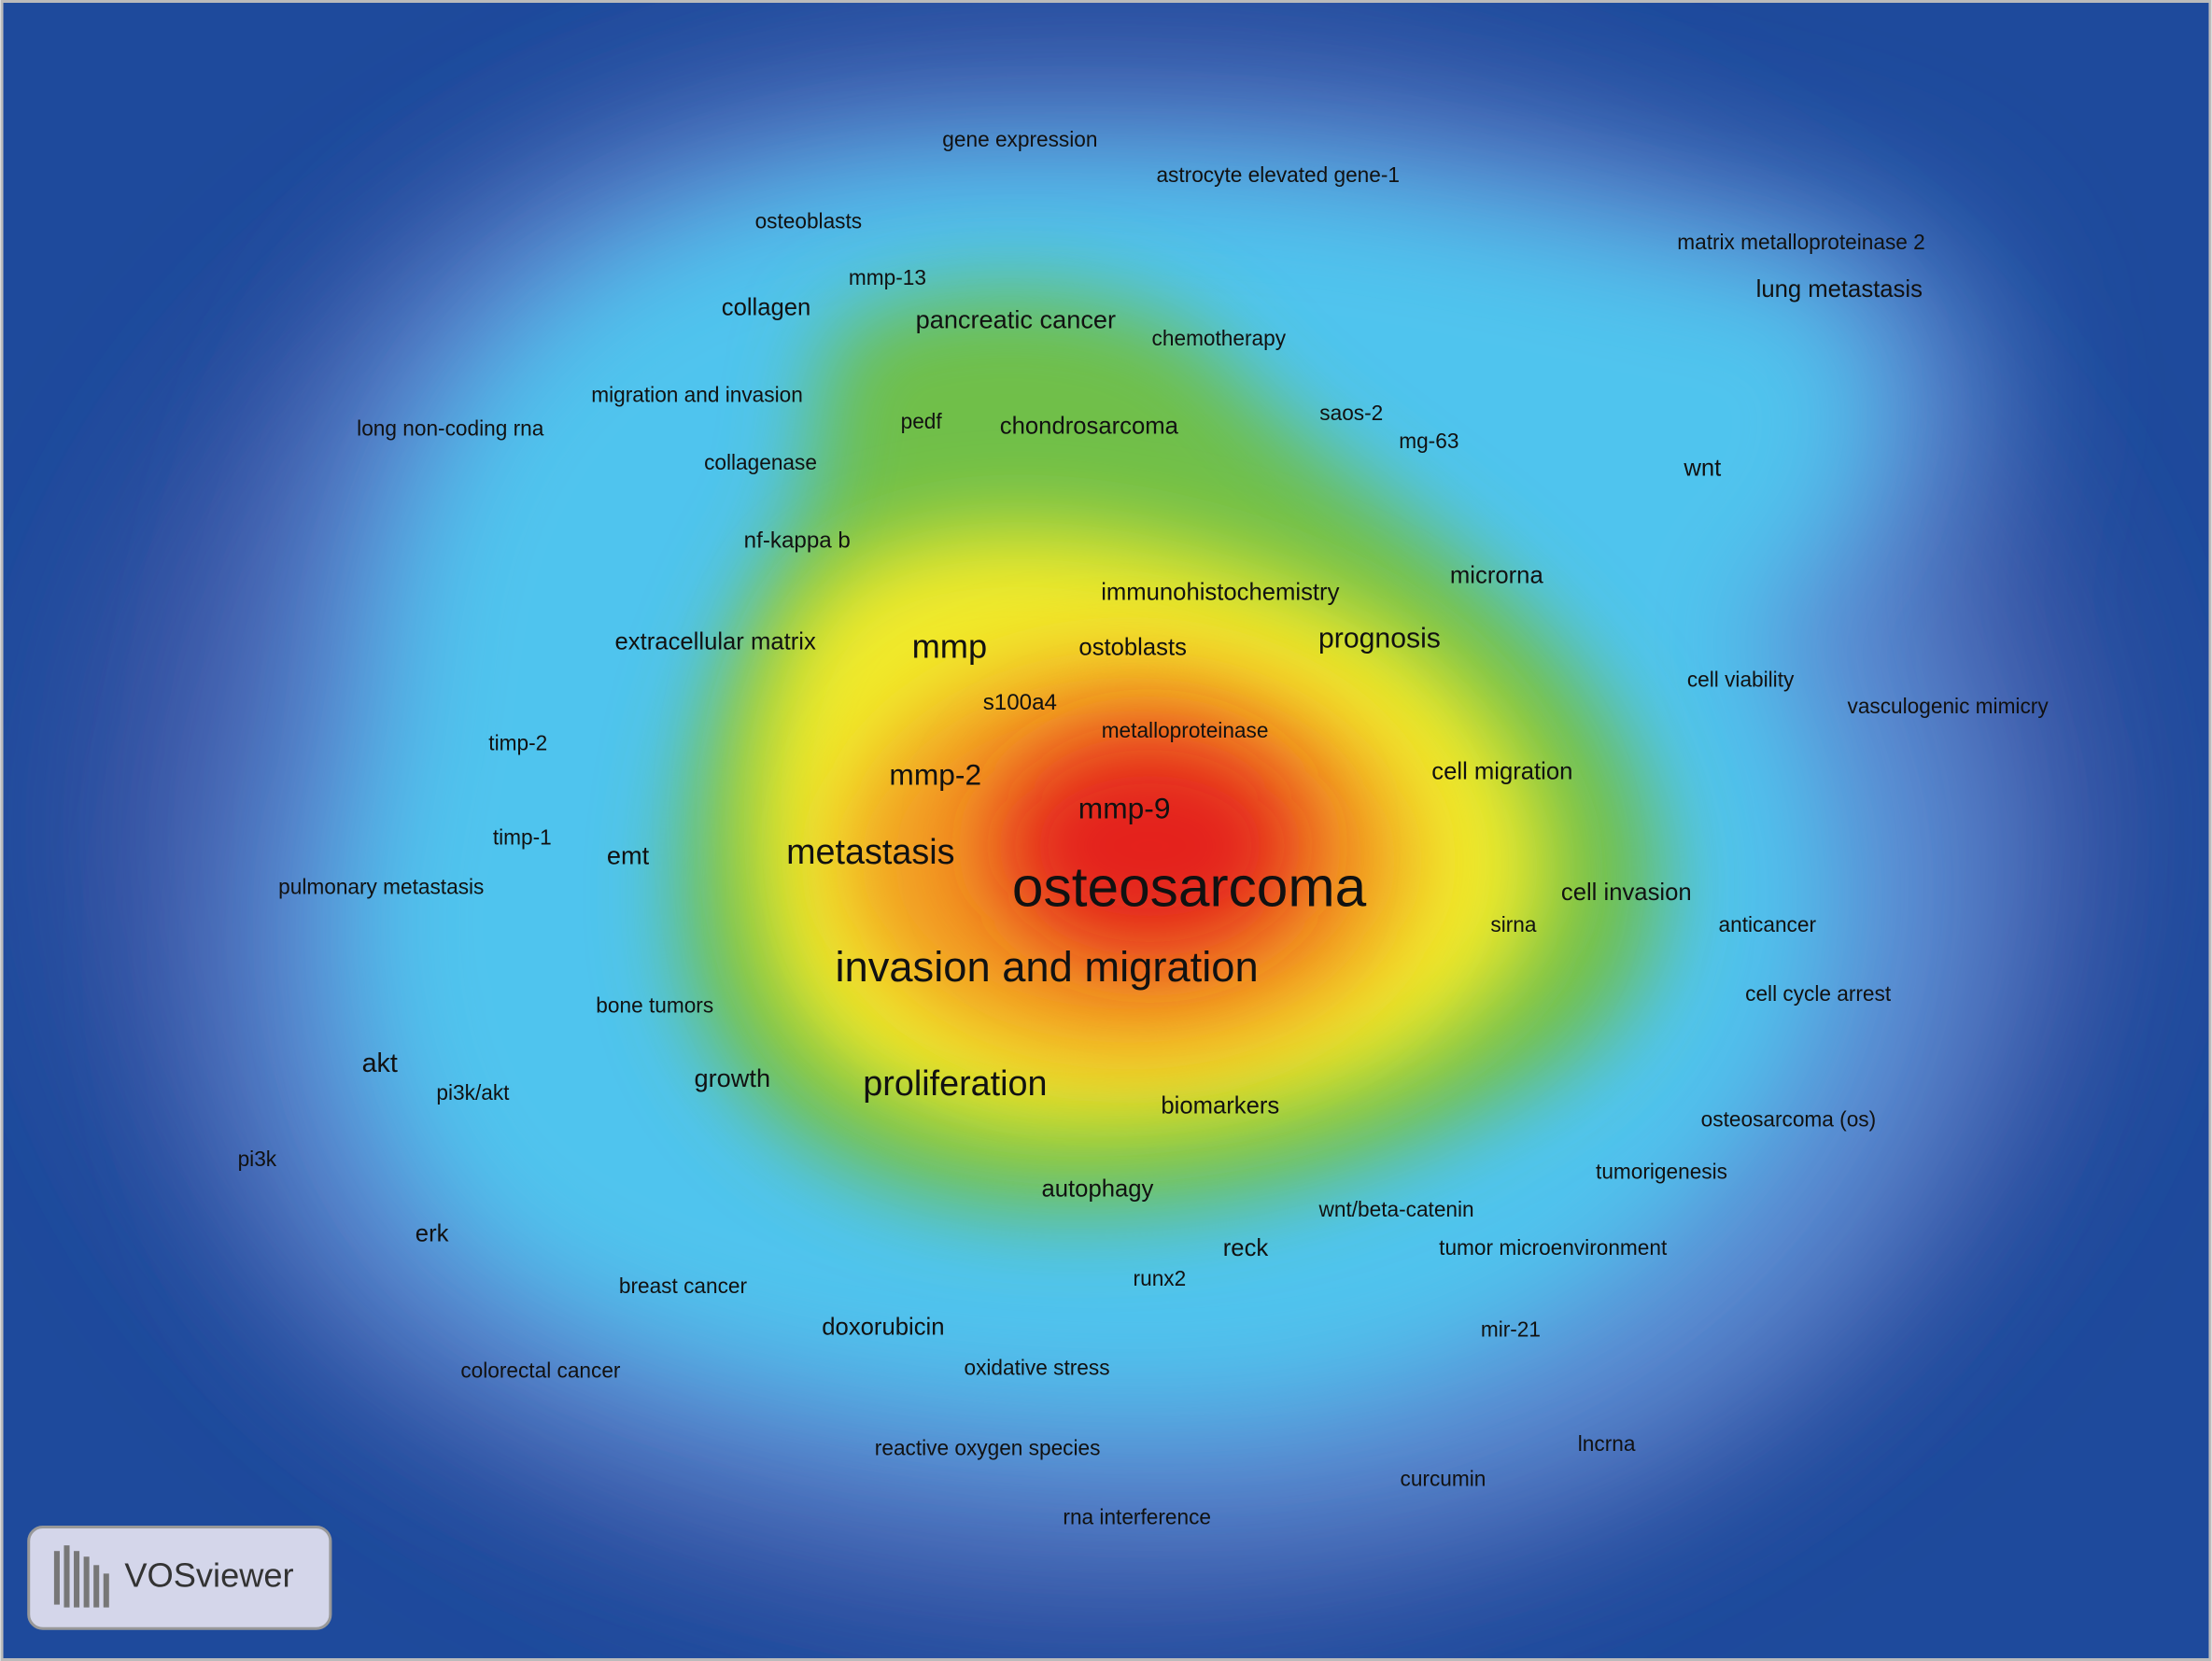 The image size is (2212, 1661). I want to click on keyword-label: mir-21, so click(1511, 1329).